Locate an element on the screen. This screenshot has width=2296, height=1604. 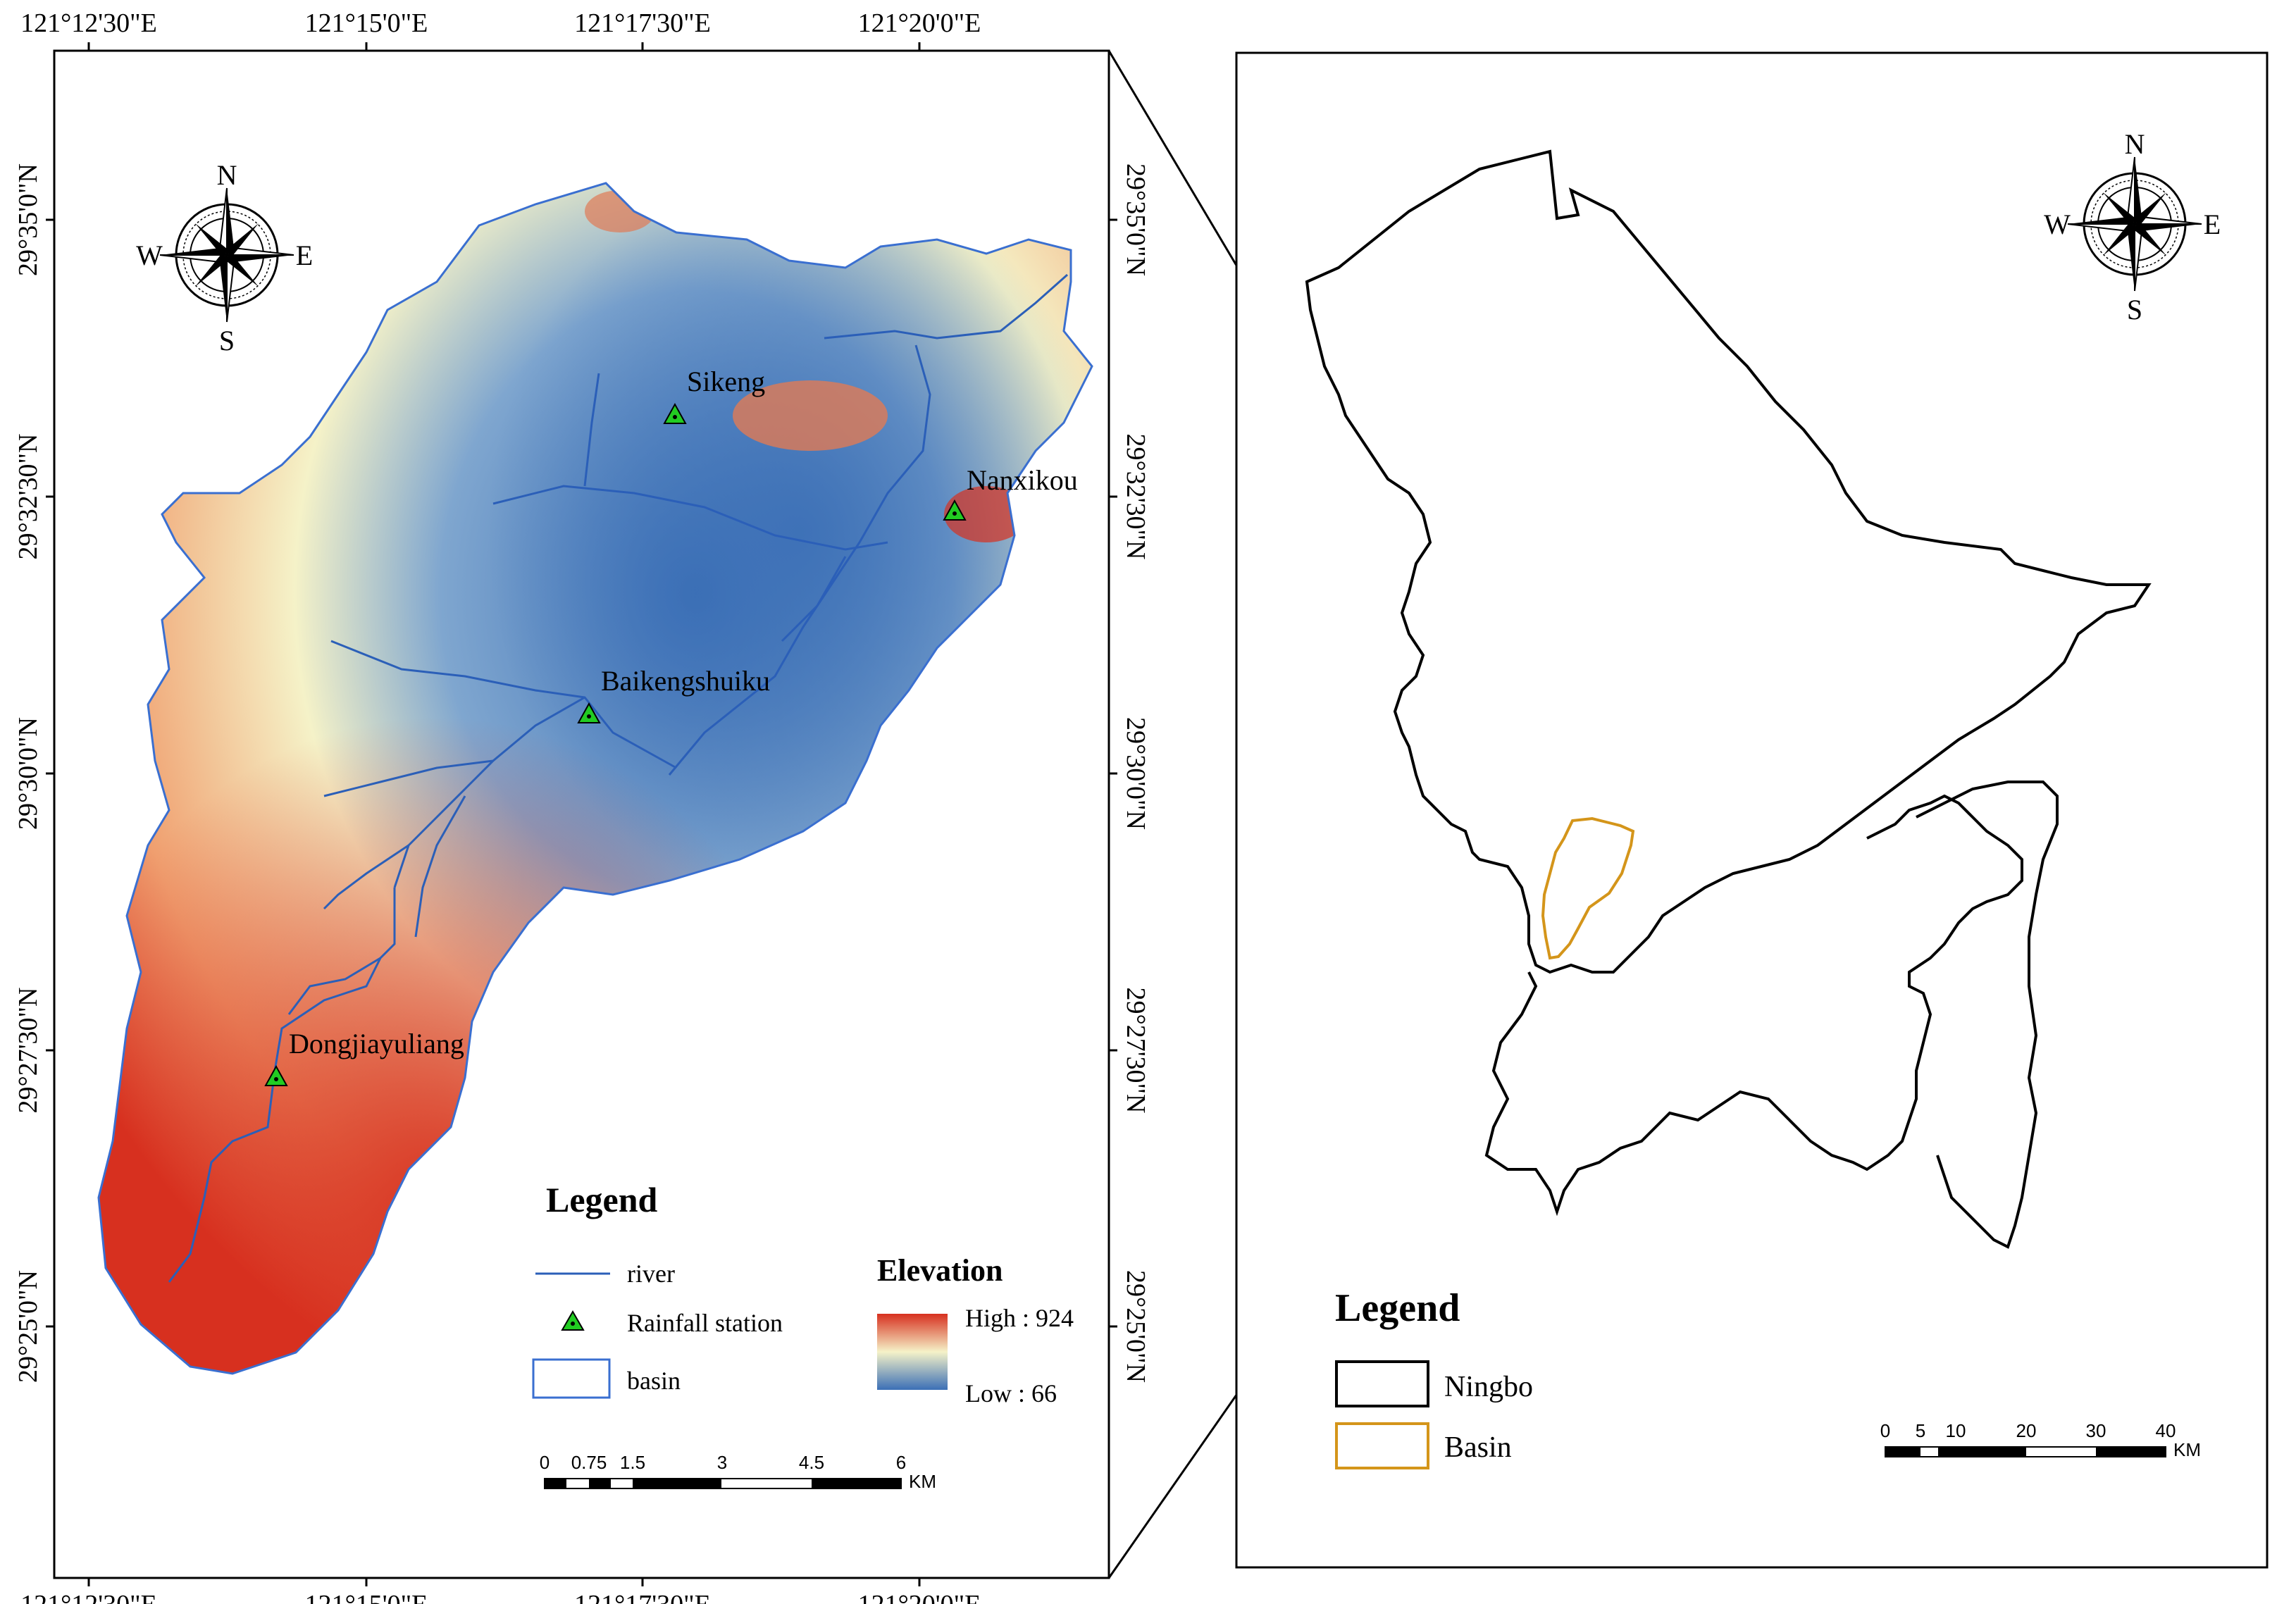
scale-tick: 30 is located at coordinates (2096, 1431).